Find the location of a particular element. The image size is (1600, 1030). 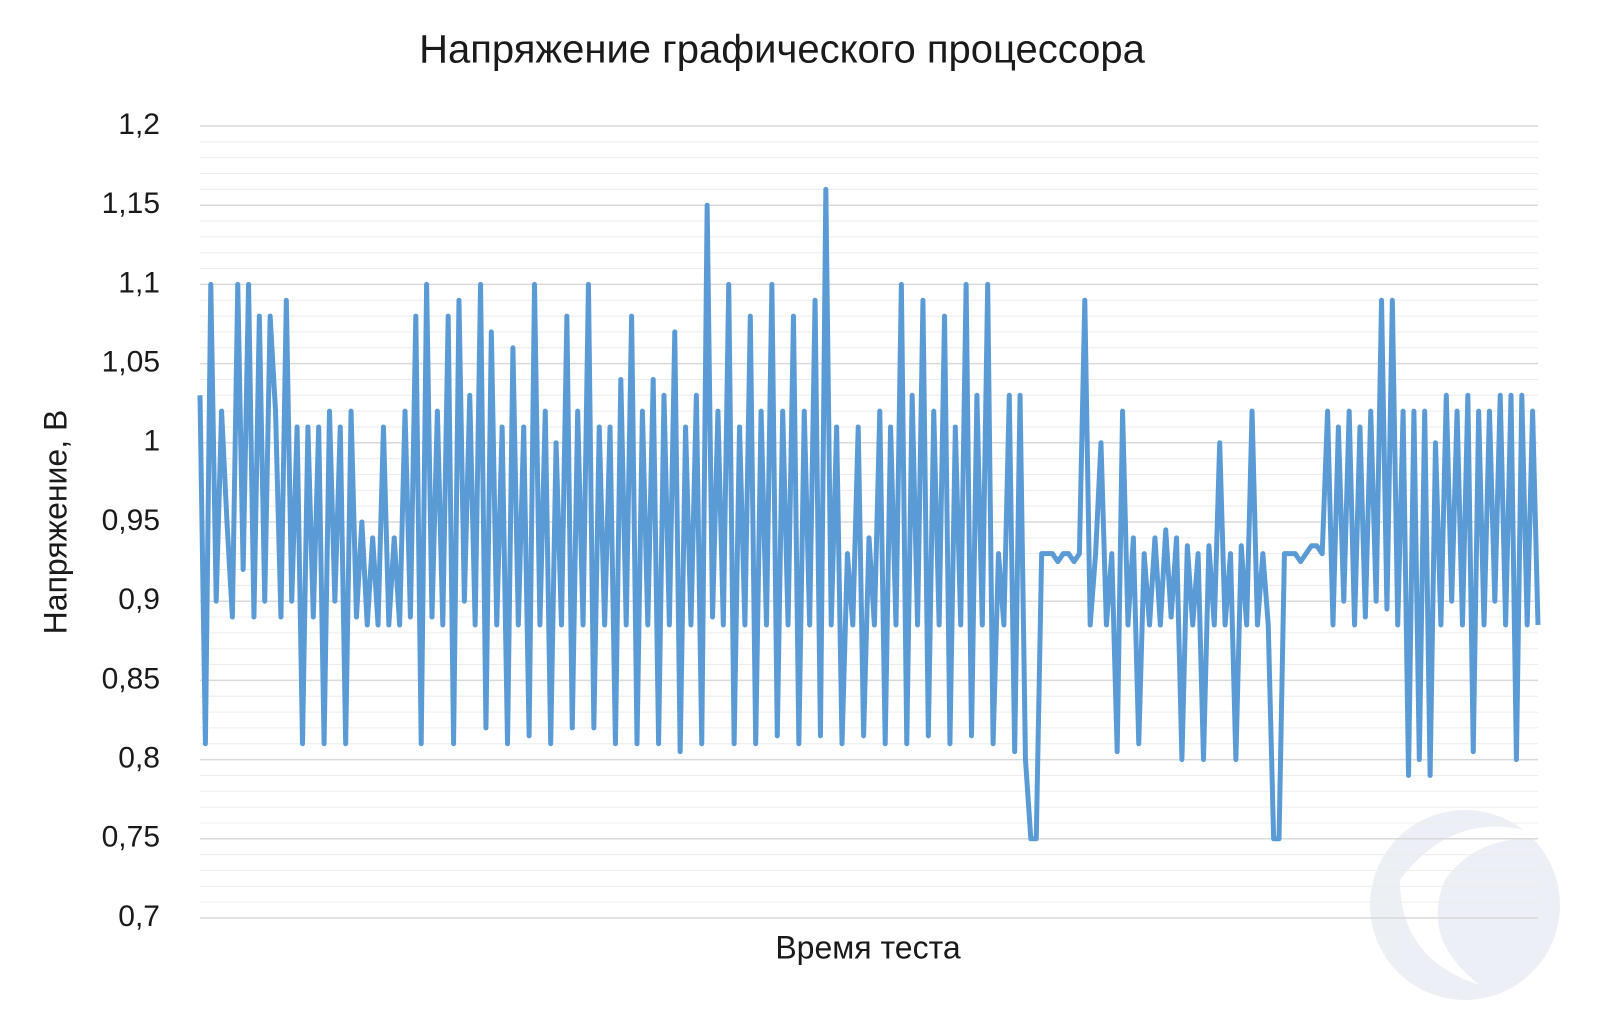

y-tick-label: 1,1 is located at coordinates (139, 282).